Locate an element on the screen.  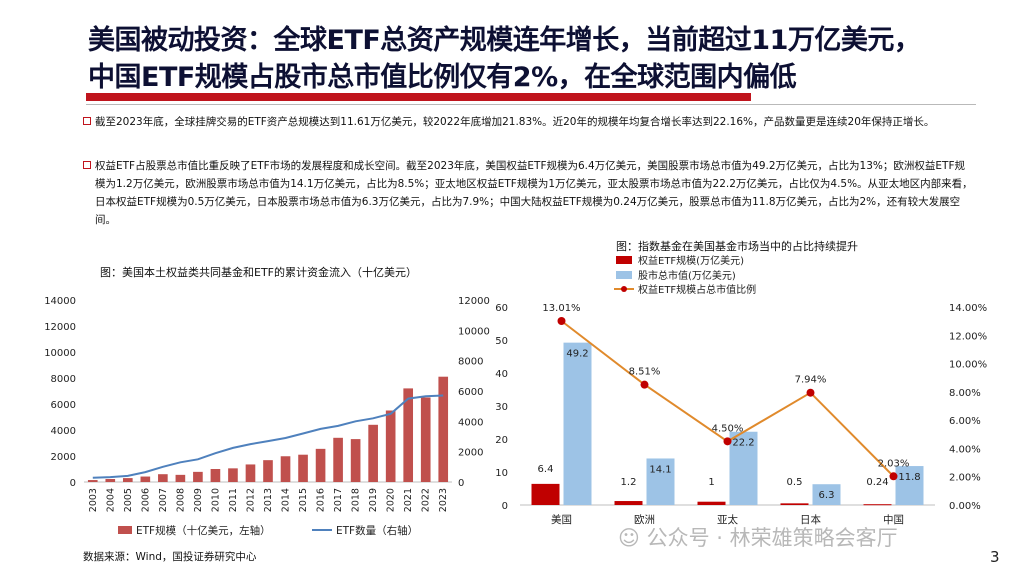
y-right-tick-label: 8.00% is located at coordinates (965, 393).